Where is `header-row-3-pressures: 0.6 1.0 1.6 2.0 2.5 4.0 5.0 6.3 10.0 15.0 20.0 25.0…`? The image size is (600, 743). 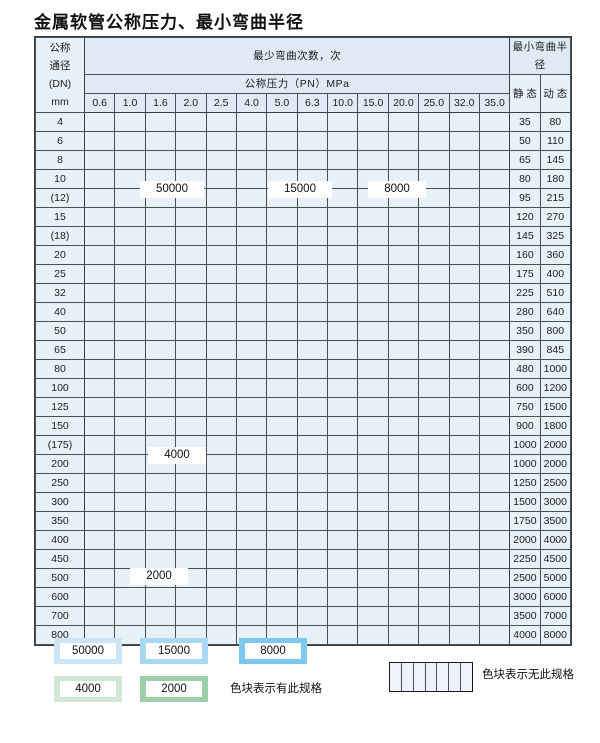
header-row-3-pressures: 0.6 1.0 1.6 2.0 2.5 4.0 5.0 6.3 10.0 15.0 20.0 25.0… is located at coordinates (303, 103).